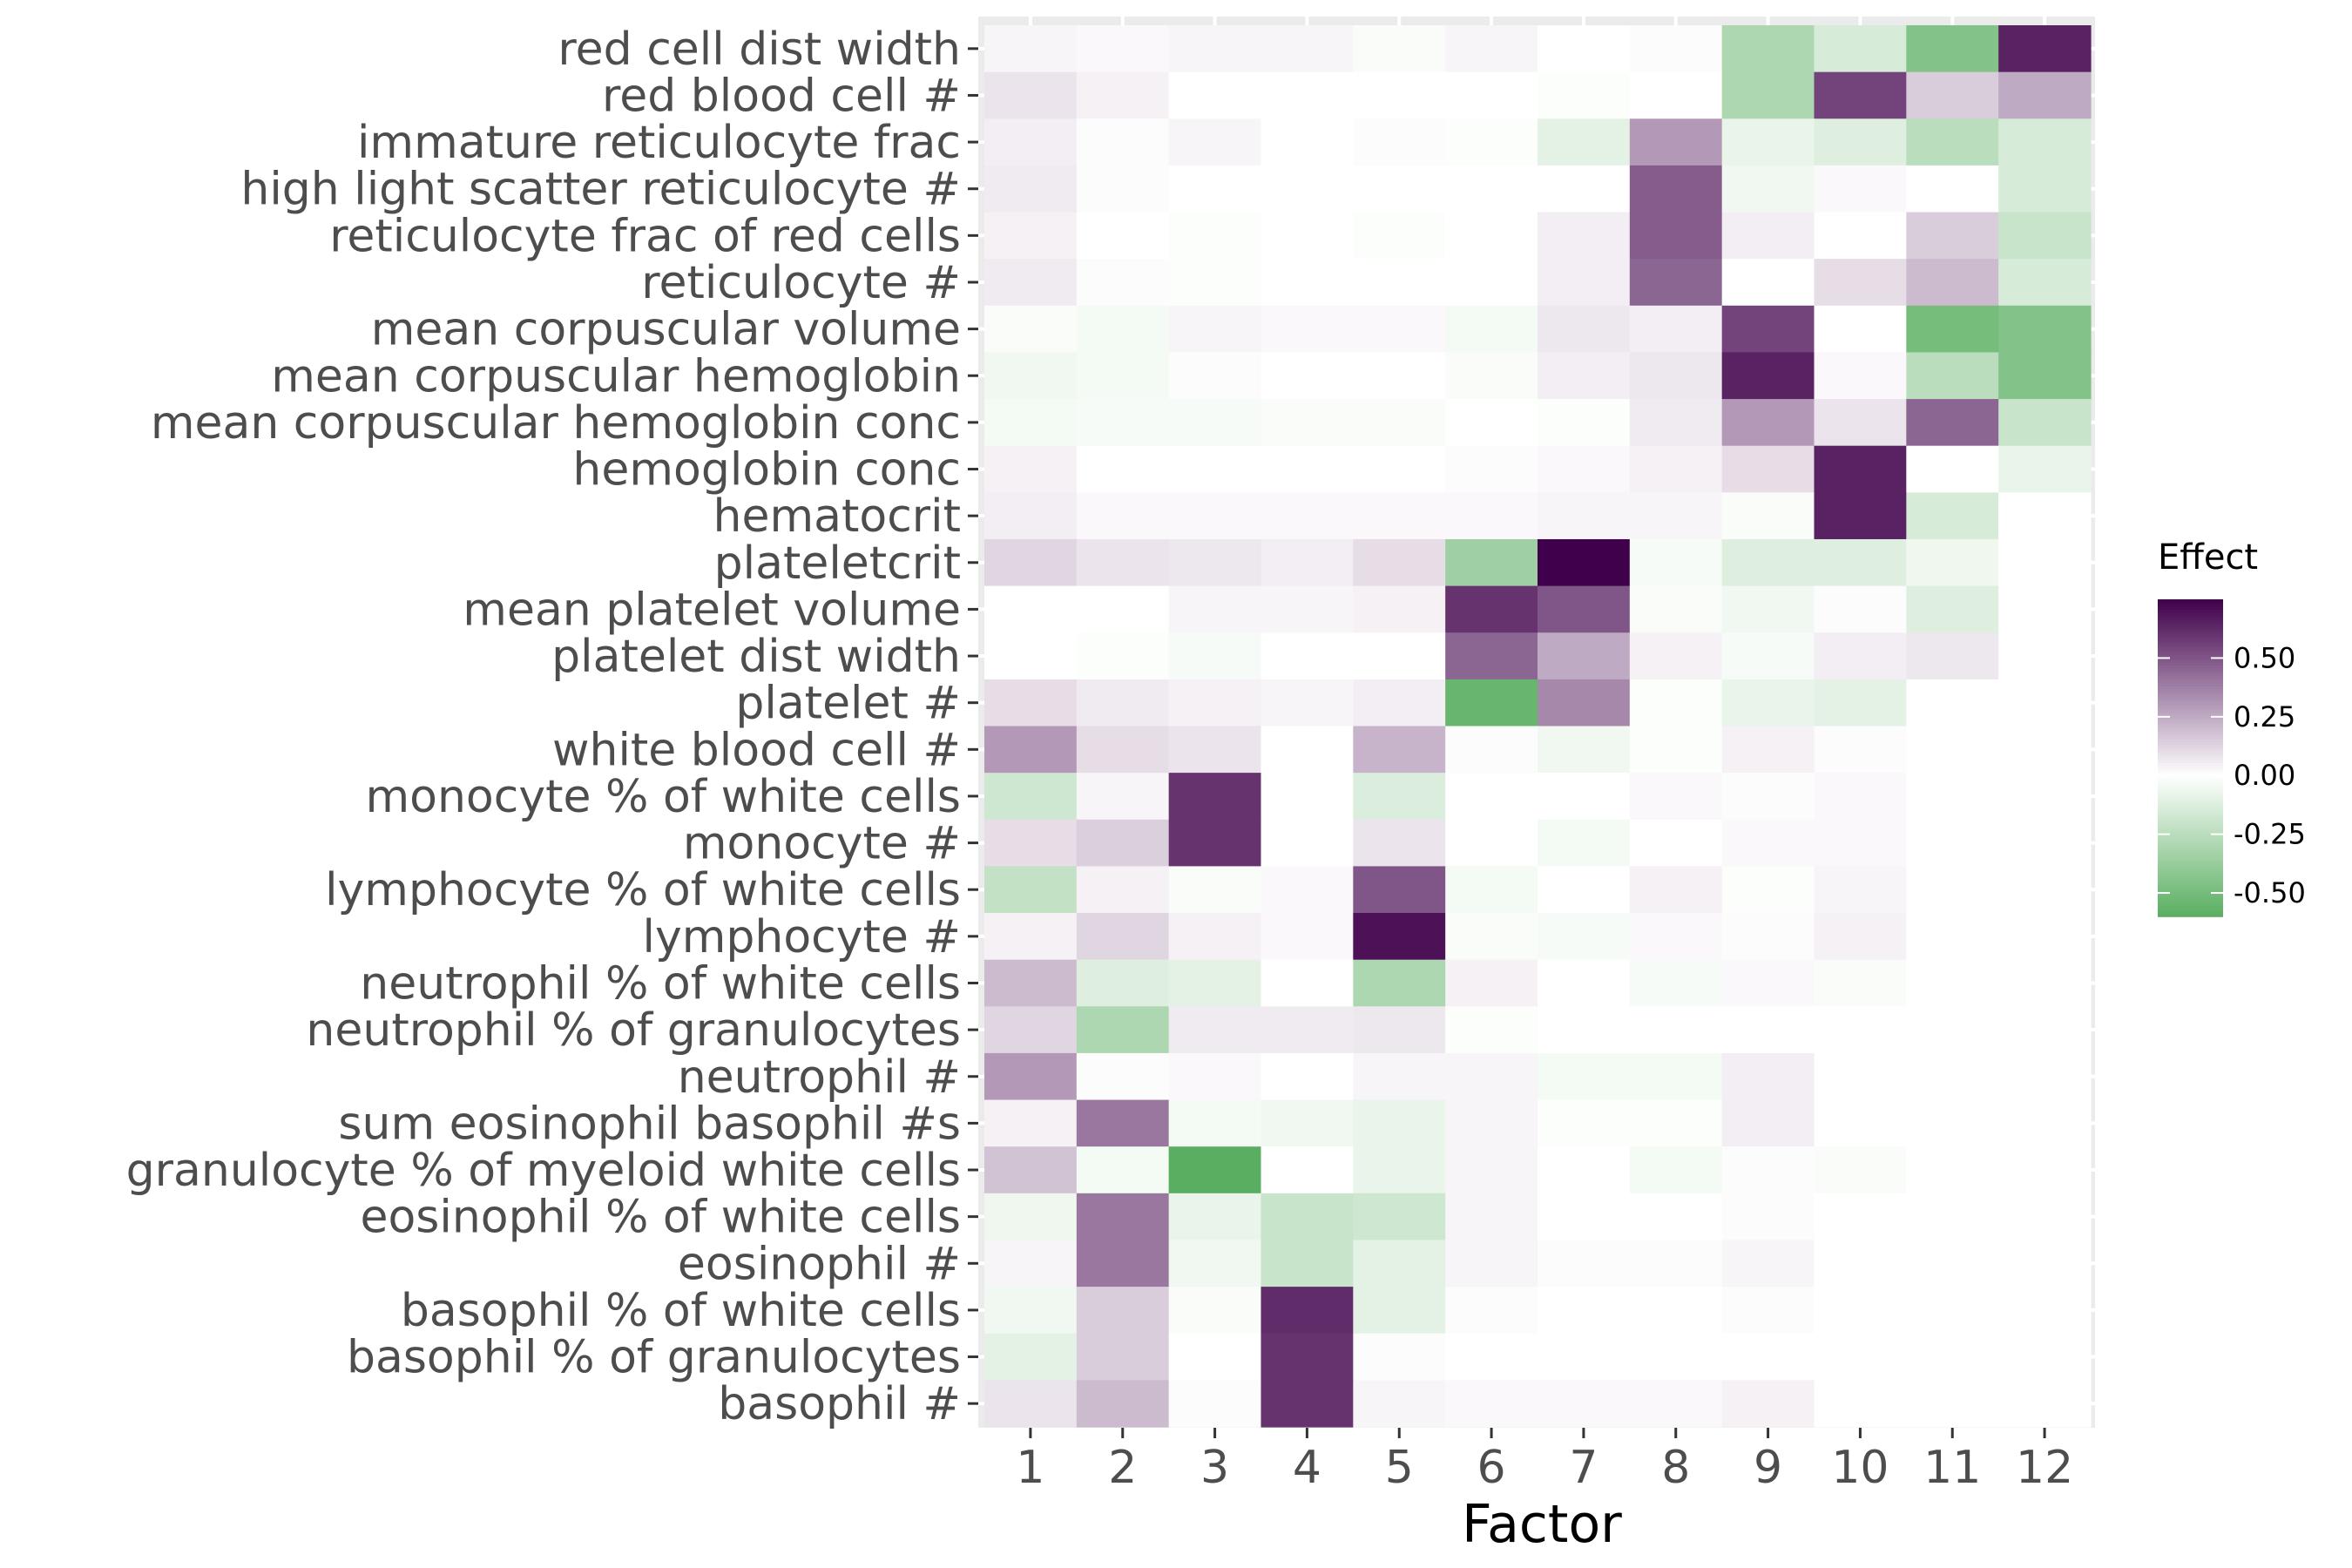  What do you see at coordinates (649, 1124) in the screenshot?
I see `y-tick-label: sum eosinophil basophil #s` at bounding box center [649, 1124].